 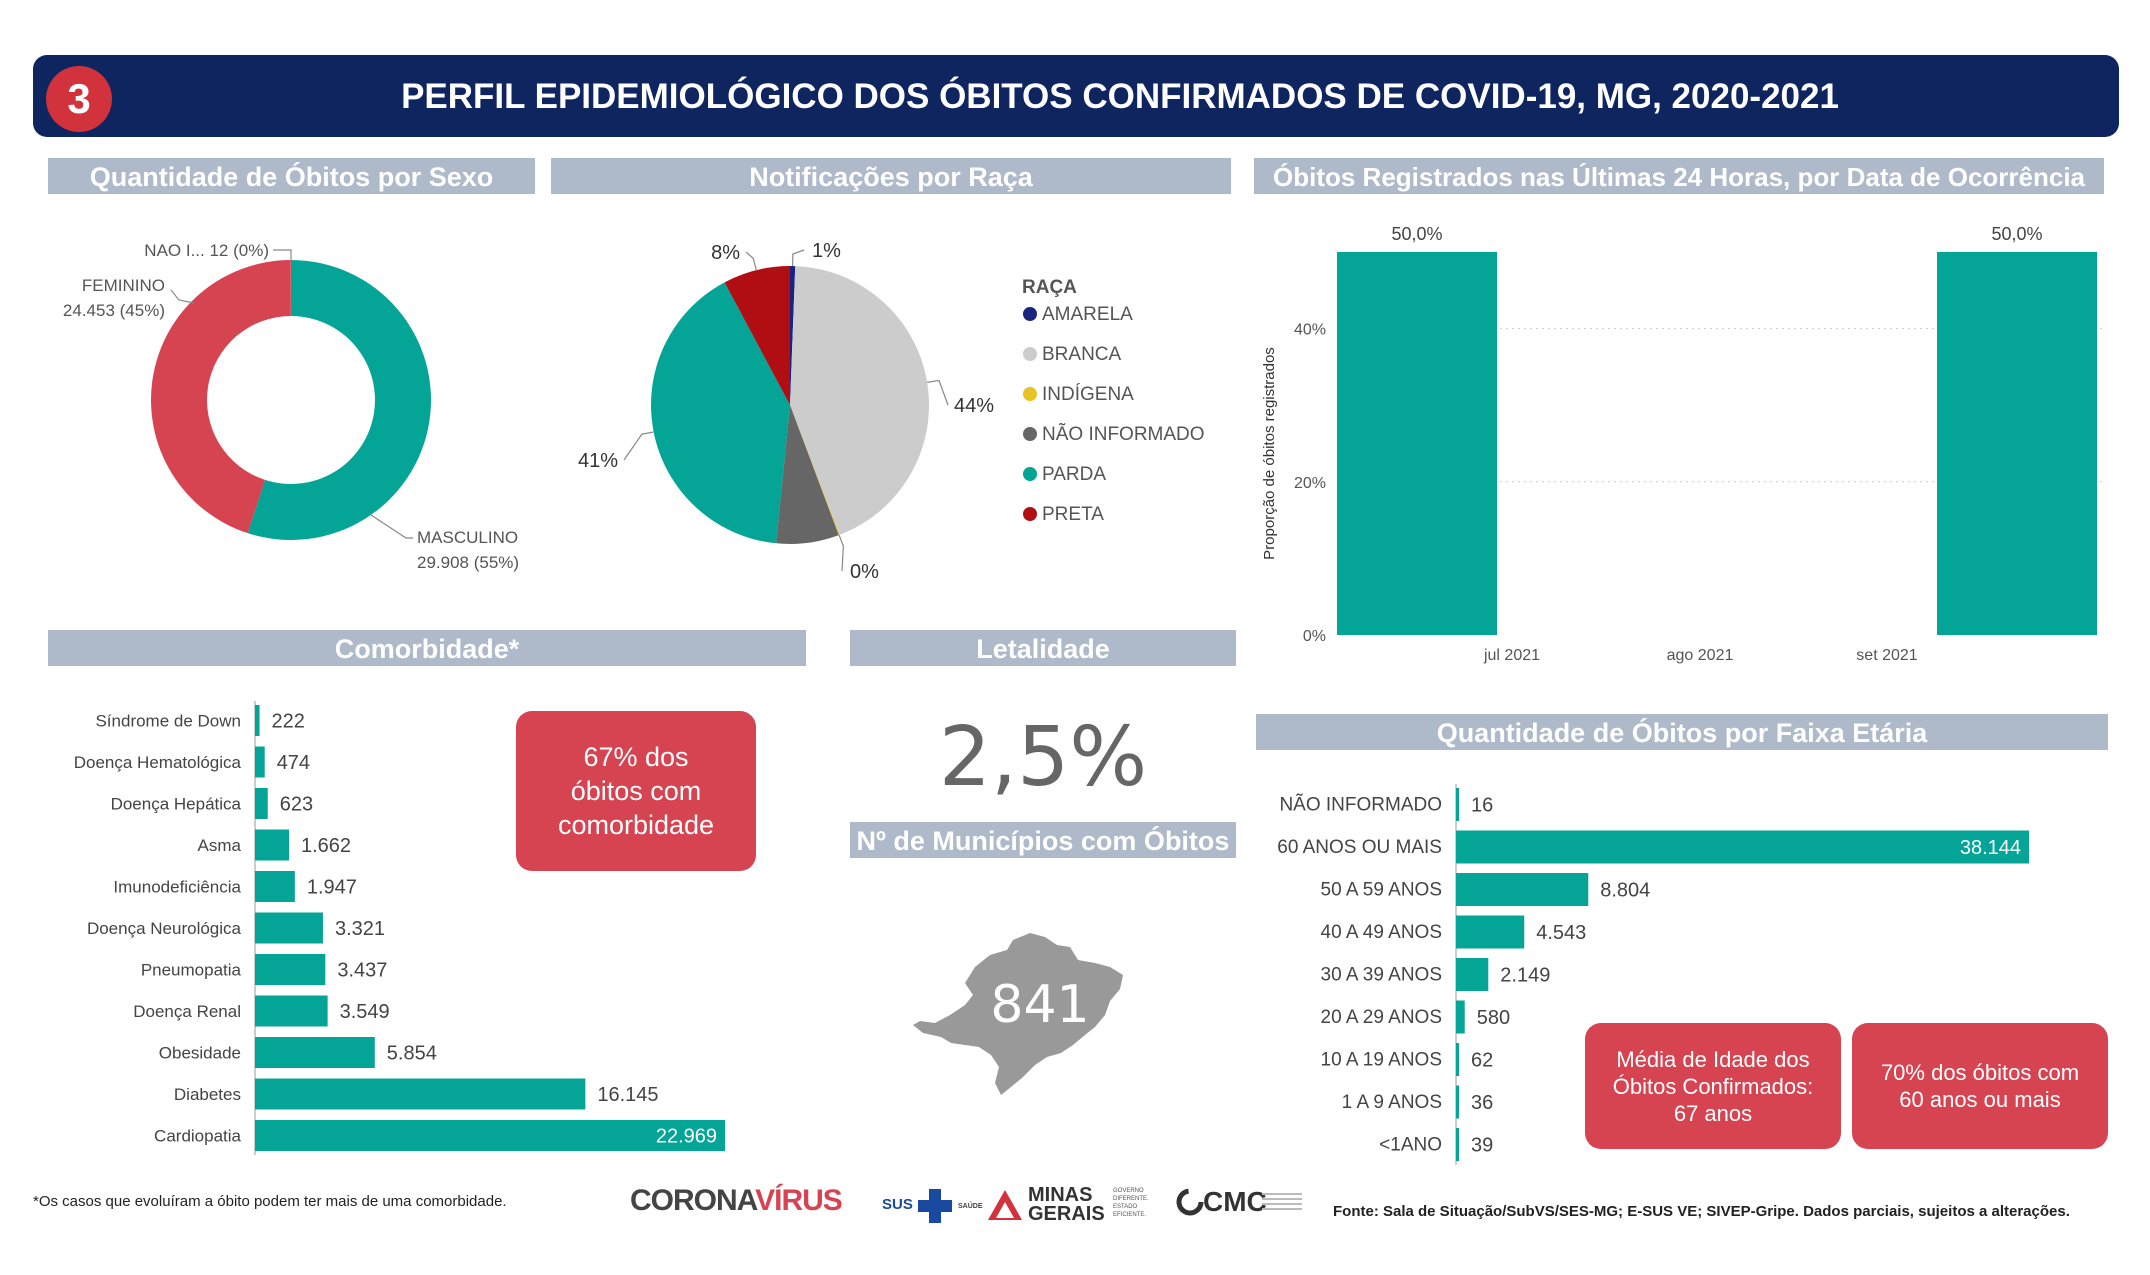 What do you see at coordinates (1381, 932) in the screenshot?
I see `category-label: 40 A 49 ANOS` at bounding box center [1381, 932].